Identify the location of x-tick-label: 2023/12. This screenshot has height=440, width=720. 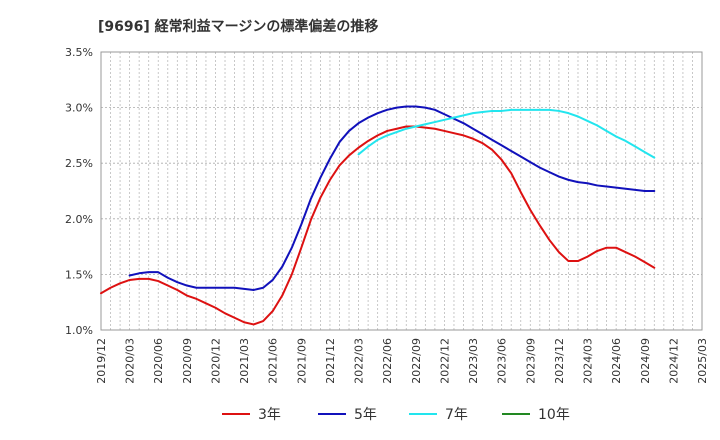
(559, 361).